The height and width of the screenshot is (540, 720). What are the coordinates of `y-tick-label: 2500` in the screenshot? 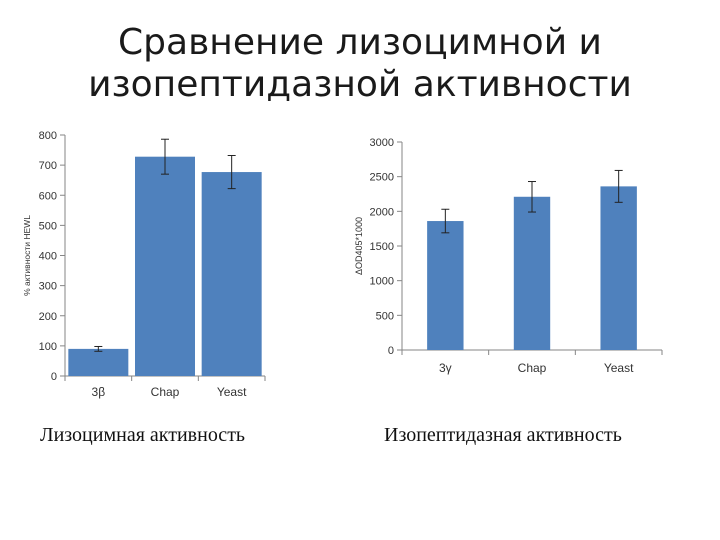 It's located at (382, 178).